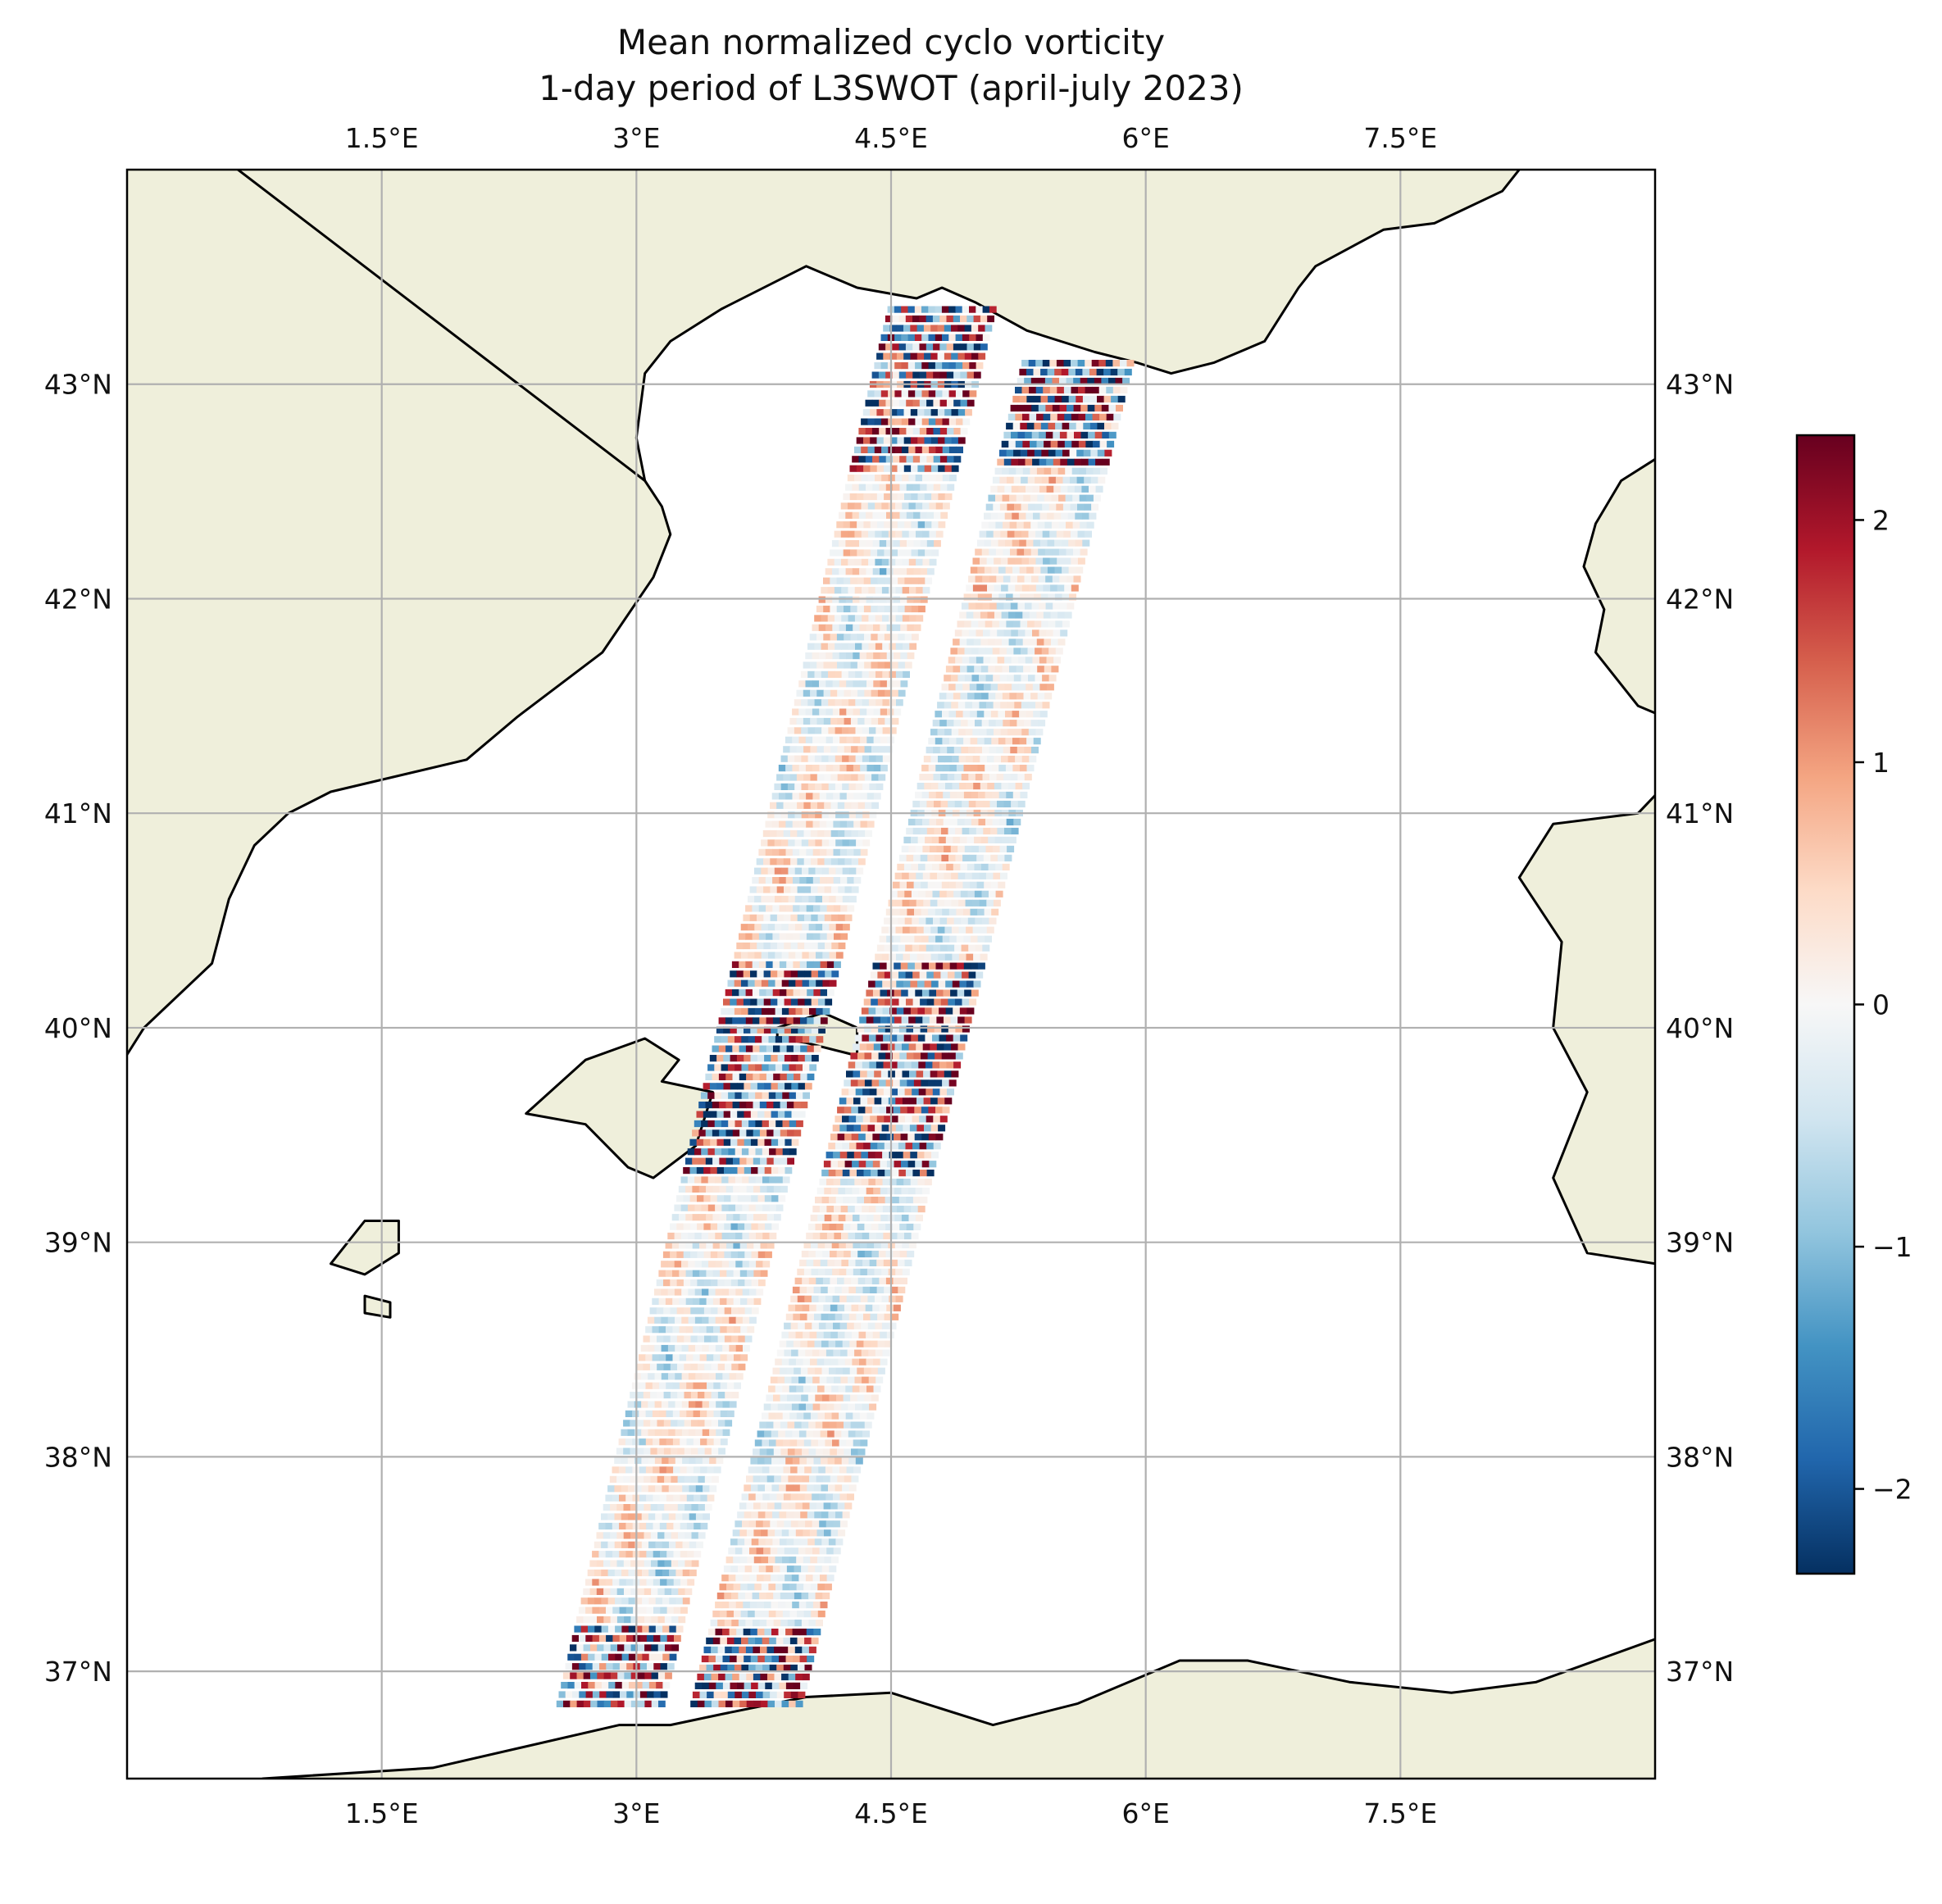 The height and width of the screenshot is (1904, 1942). What do you see at coordinates (636, 138) in the screenshot?
I see `x-tick-label-top: 3°E` at bounding box center [636, 138].